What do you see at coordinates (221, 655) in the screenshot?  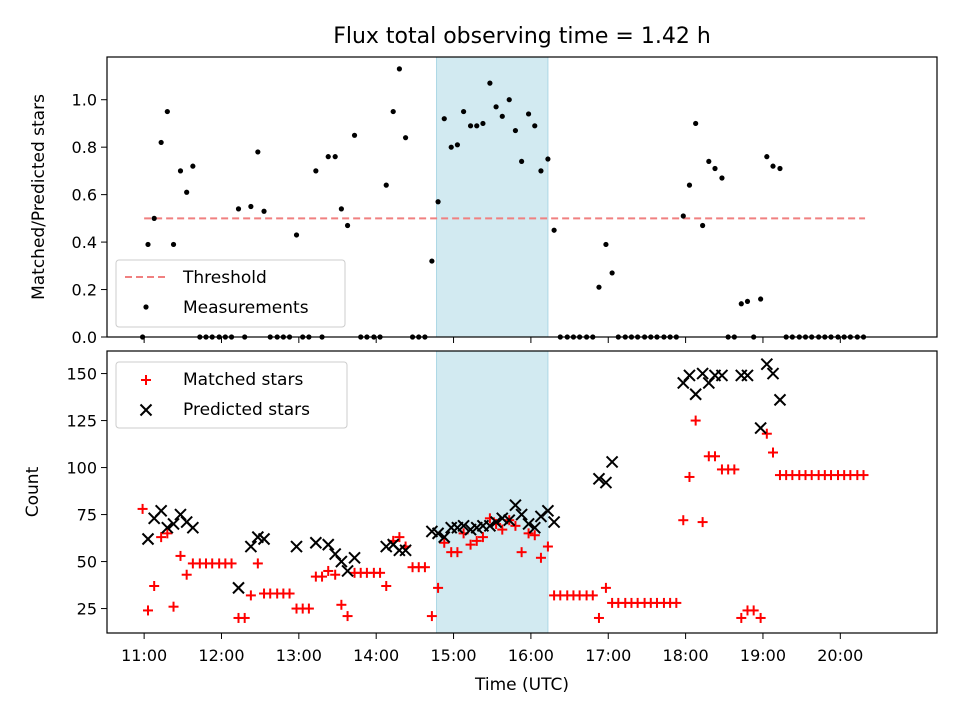 I see `x-tick-label: 12:00` at bounding box center [221, 655].